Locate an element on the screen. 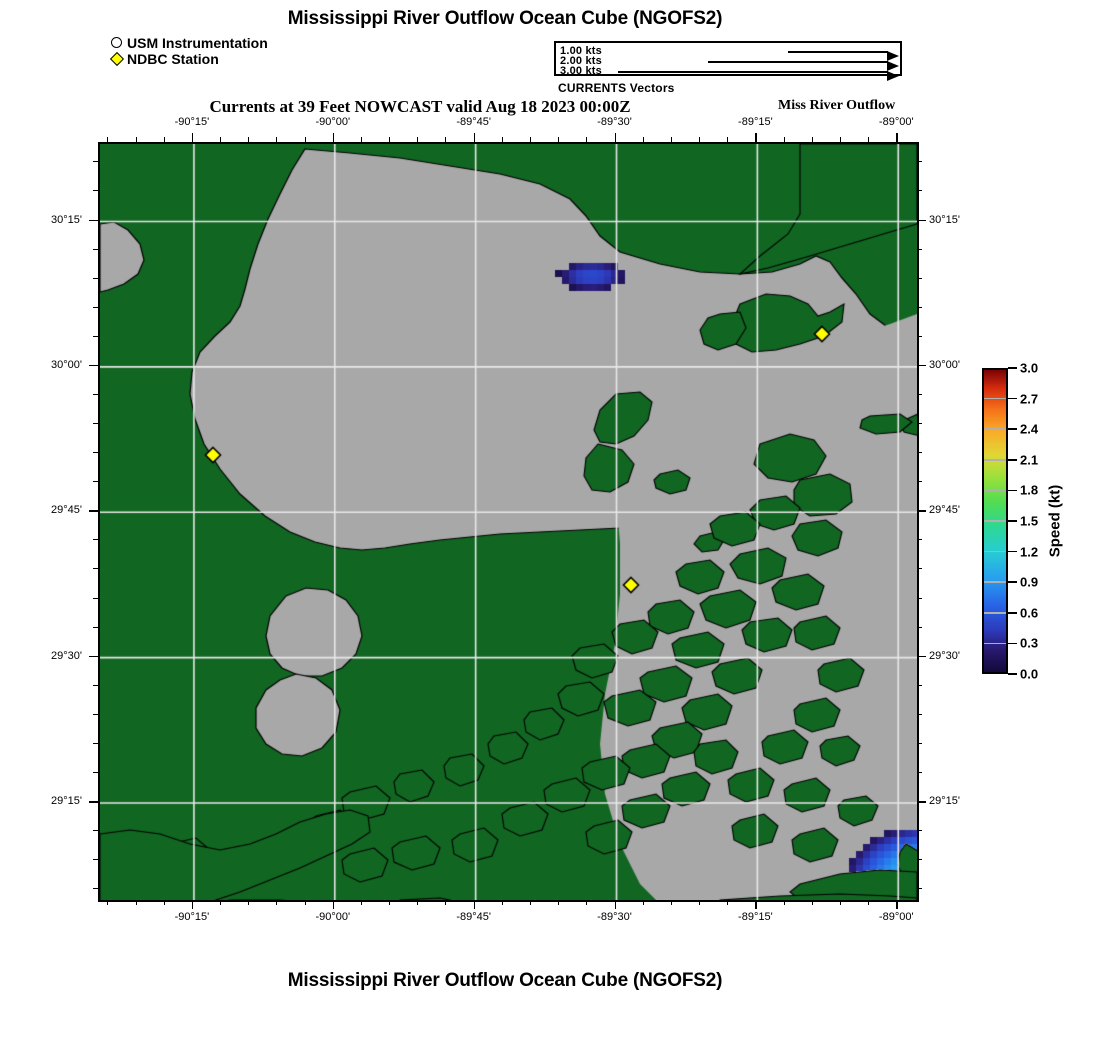  vector-scale-row-3: 3.00 kts is located at coordinates (728, 73).